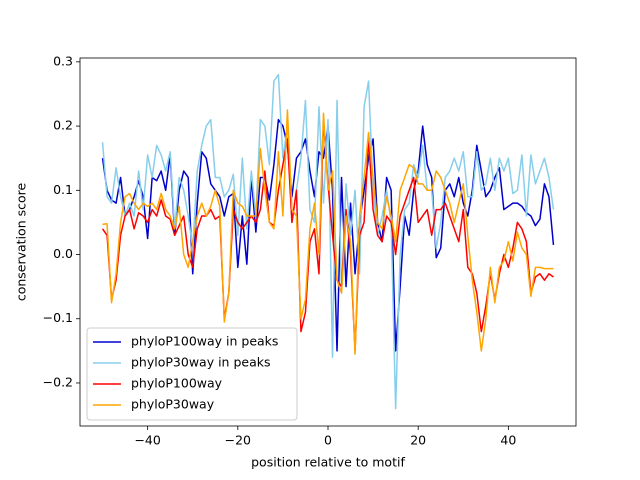 Image resolution: width=640 pixels, height=480 pixels. What do you see at coordinates (192, 374) in the screenshot?
I see `legend-box` at bounding box center [192, 374].